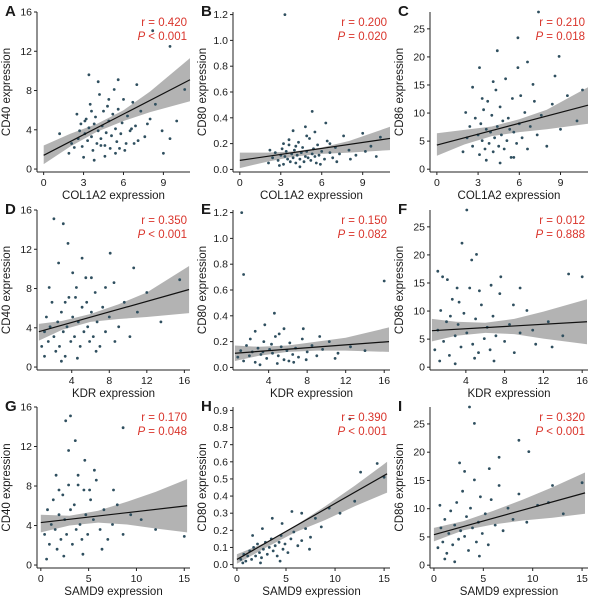  Describe the element at coordinates (113, 394) in the screenshot. I see `x-axis-label: KDR expression` at that location.